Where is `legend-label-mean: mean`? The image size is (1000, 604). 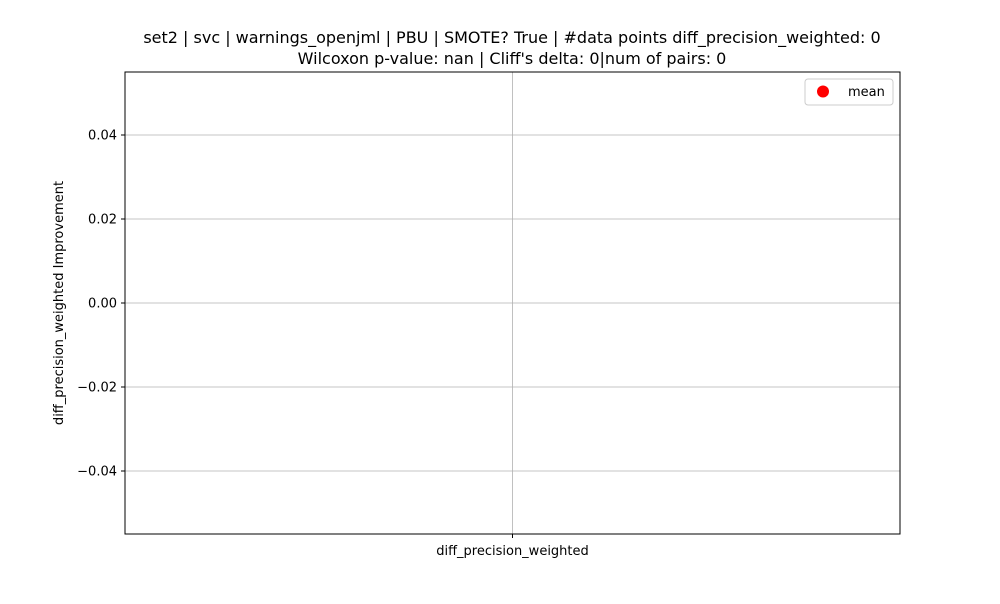 legend-label-mean: mean is located at coordinates (866, 92).